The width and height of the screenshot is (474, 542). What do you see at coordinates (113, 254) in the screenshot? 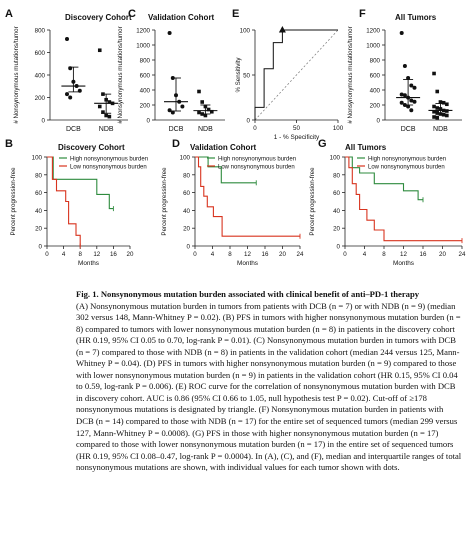
I see `x-tick-label-B: 16` at bounding box center [113, 254].